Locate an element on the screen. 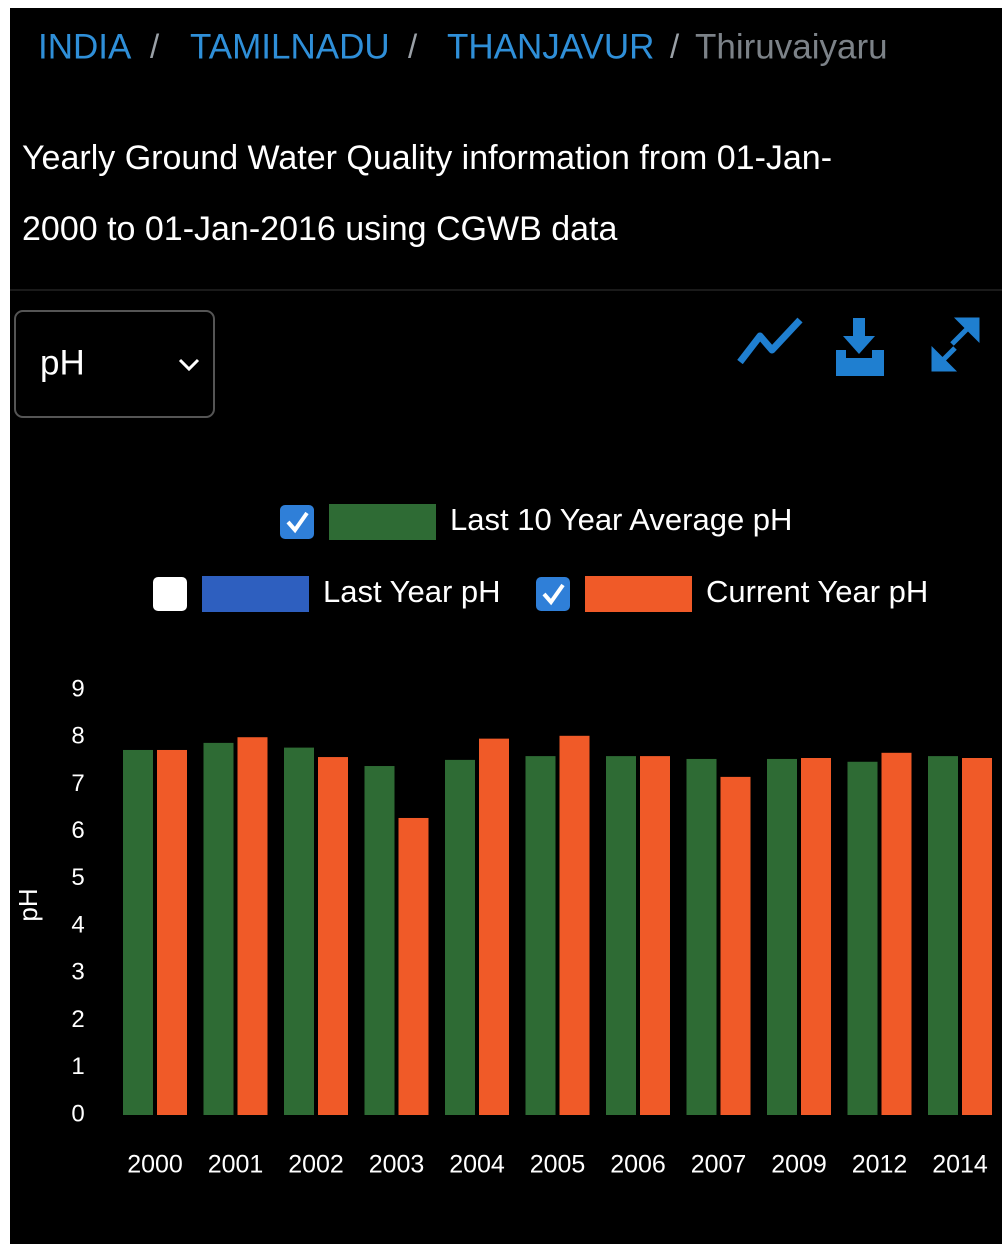 Image resolution: width=1002 pixels, height=1258 pixels. y-tick-label: 1 is located at coordinates (77, 1066).